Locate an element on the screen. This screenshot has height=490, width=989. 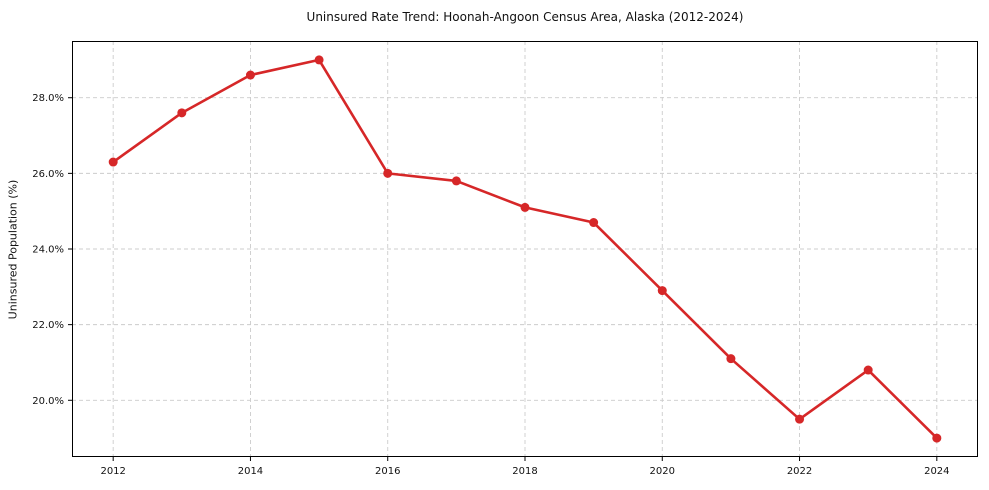
y-tick-label: 24.0% is located at coordinates (48, 250).